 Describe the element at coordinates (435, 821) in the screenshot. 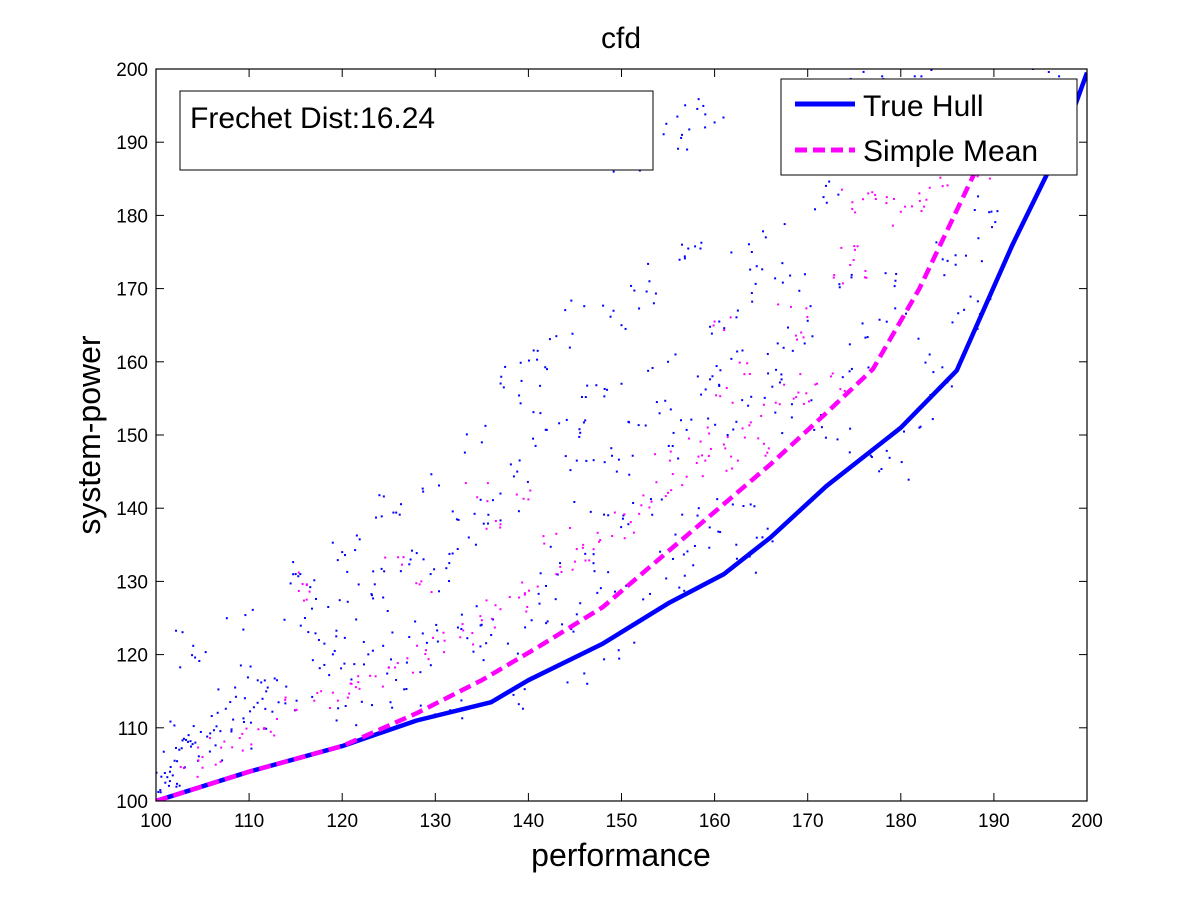

I see `x-tick-label: 130` at that location.